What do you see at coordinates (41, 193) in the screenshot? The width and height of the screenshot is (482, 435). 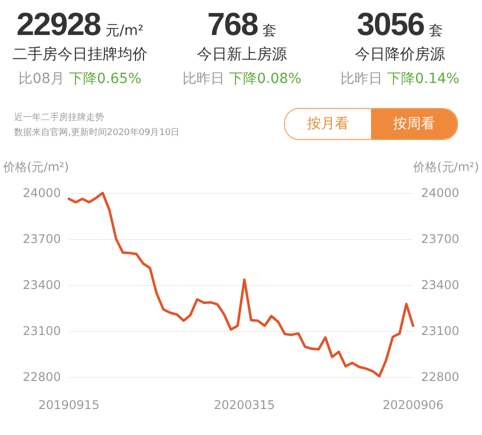 I see `y-tick-label: 24000` at bounding box center [41, 193].